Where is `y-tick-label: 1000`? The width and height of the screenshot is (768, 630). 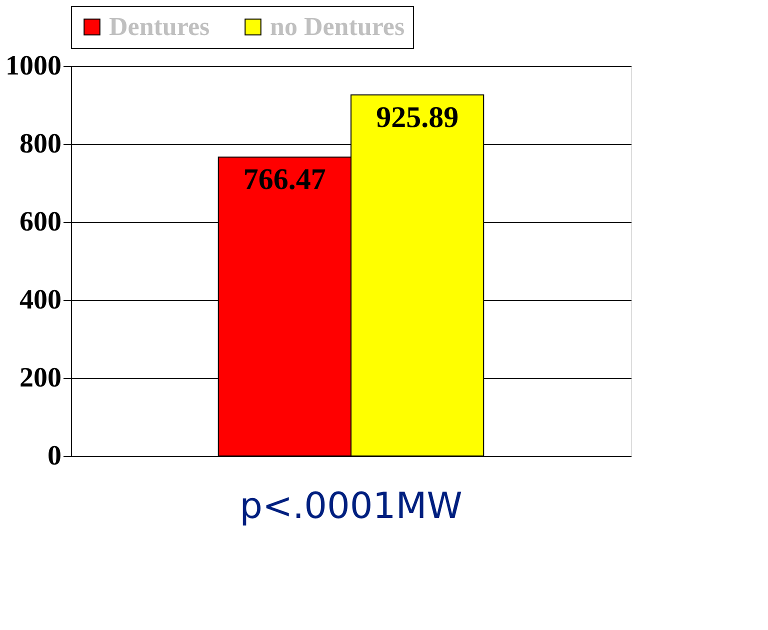
y-tick-label: 1000 is located at coordinates (34, 66).